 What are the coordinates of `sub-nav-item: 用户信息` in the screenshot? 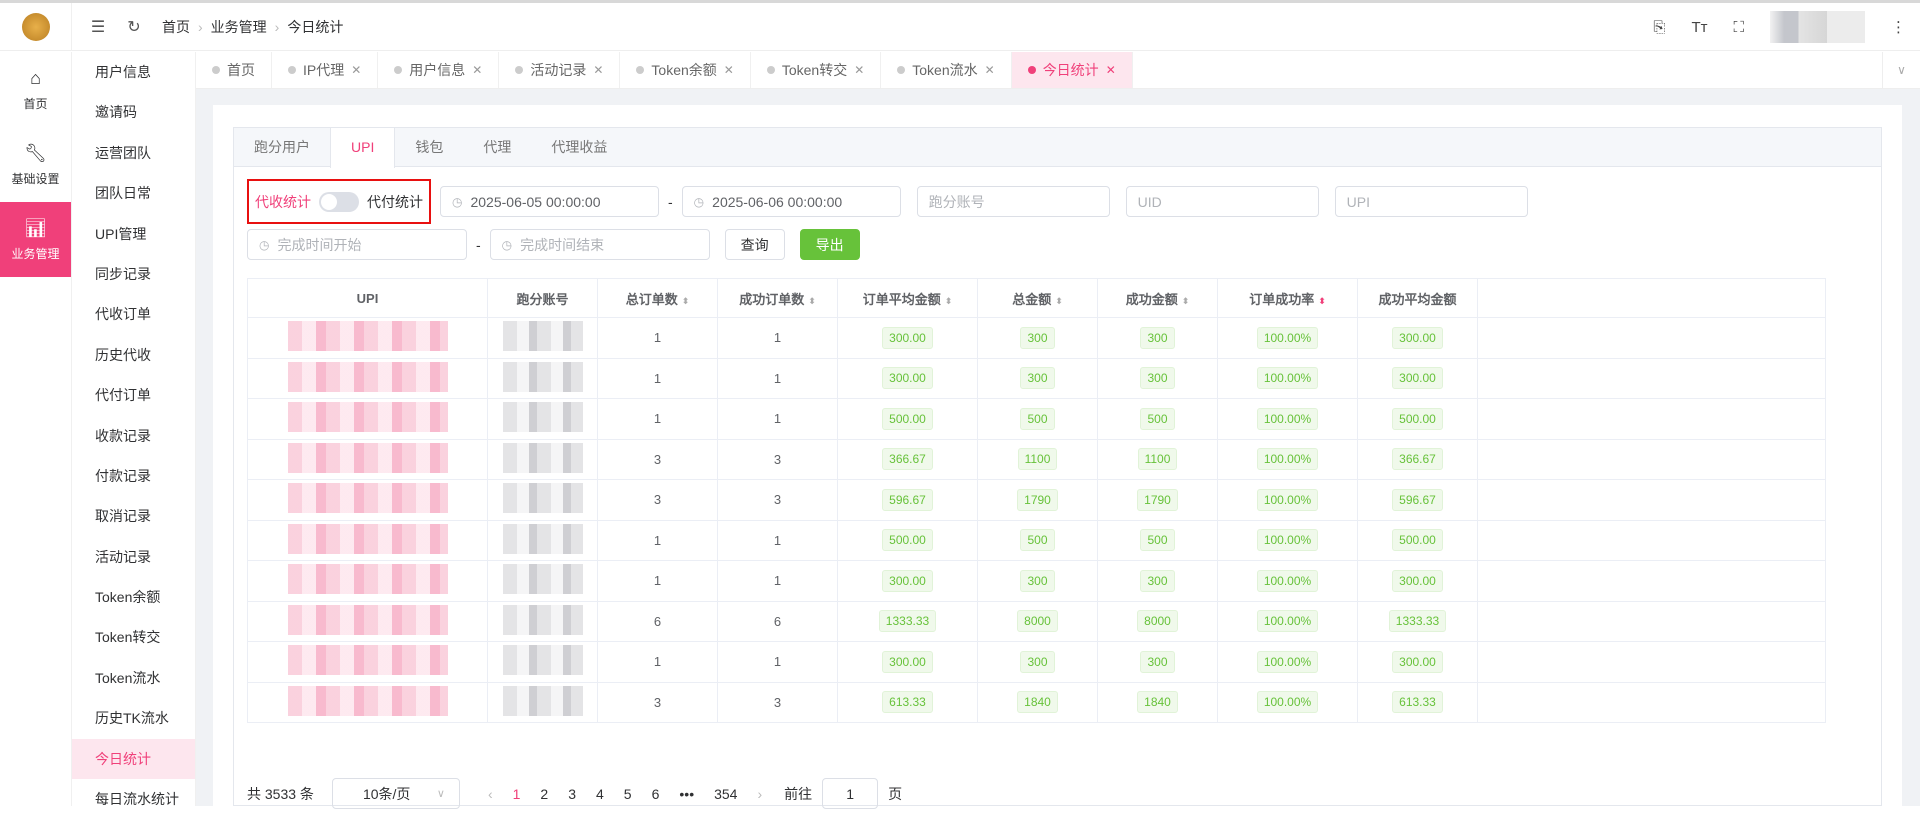 It's located at (123, 72).